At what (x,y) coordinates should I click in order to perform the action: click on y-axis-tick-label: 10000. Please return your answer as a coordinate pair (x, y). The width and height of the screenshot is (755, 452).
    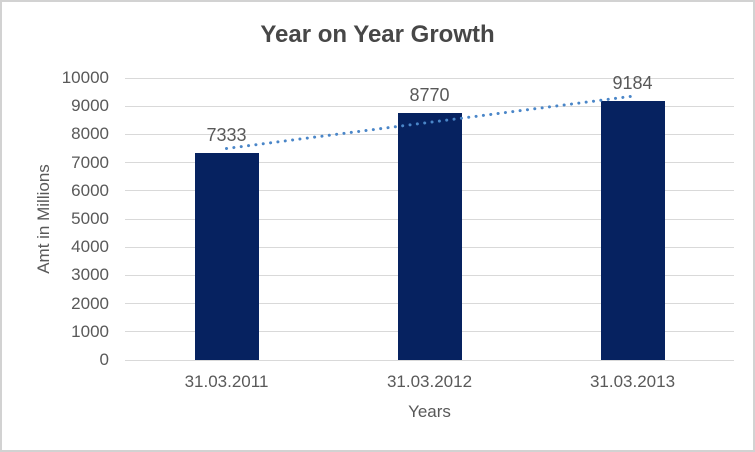
    Looking at the image, I should click on (85, 77).